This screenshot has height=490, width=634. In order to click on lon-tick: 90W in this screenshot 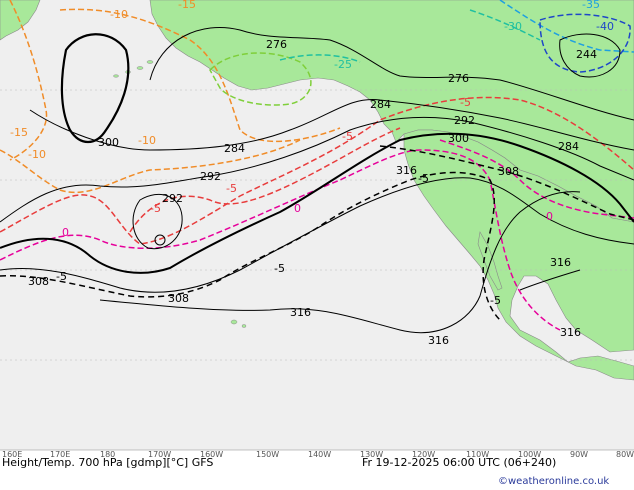, I will do `click(579, 454)`.